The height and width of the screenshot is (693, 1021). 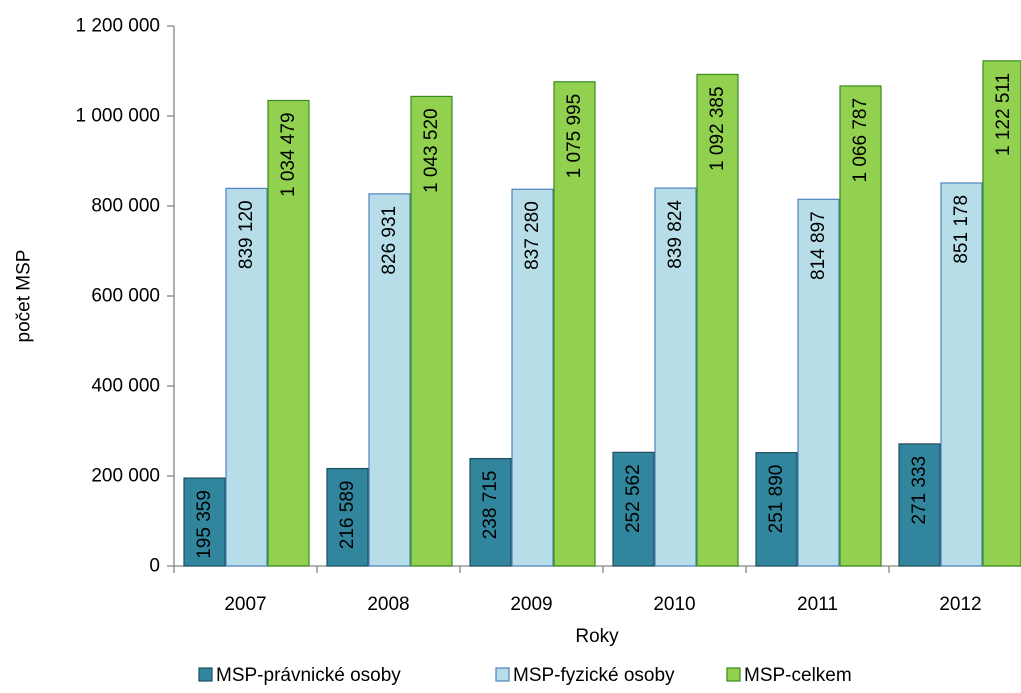 I want to click on bar-data-label: 216 589, so click(x=347, y=515).